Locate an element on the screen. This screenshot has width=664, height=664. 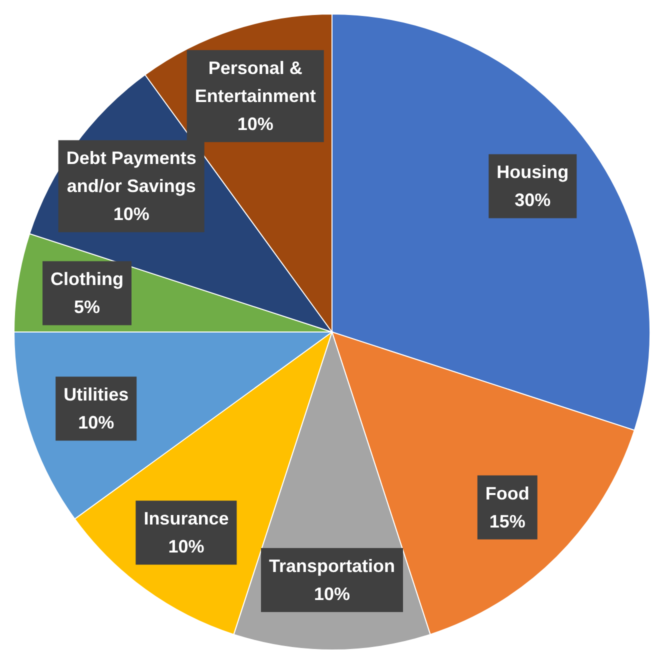
data-label: 5% is located at coordinates (87, 307).